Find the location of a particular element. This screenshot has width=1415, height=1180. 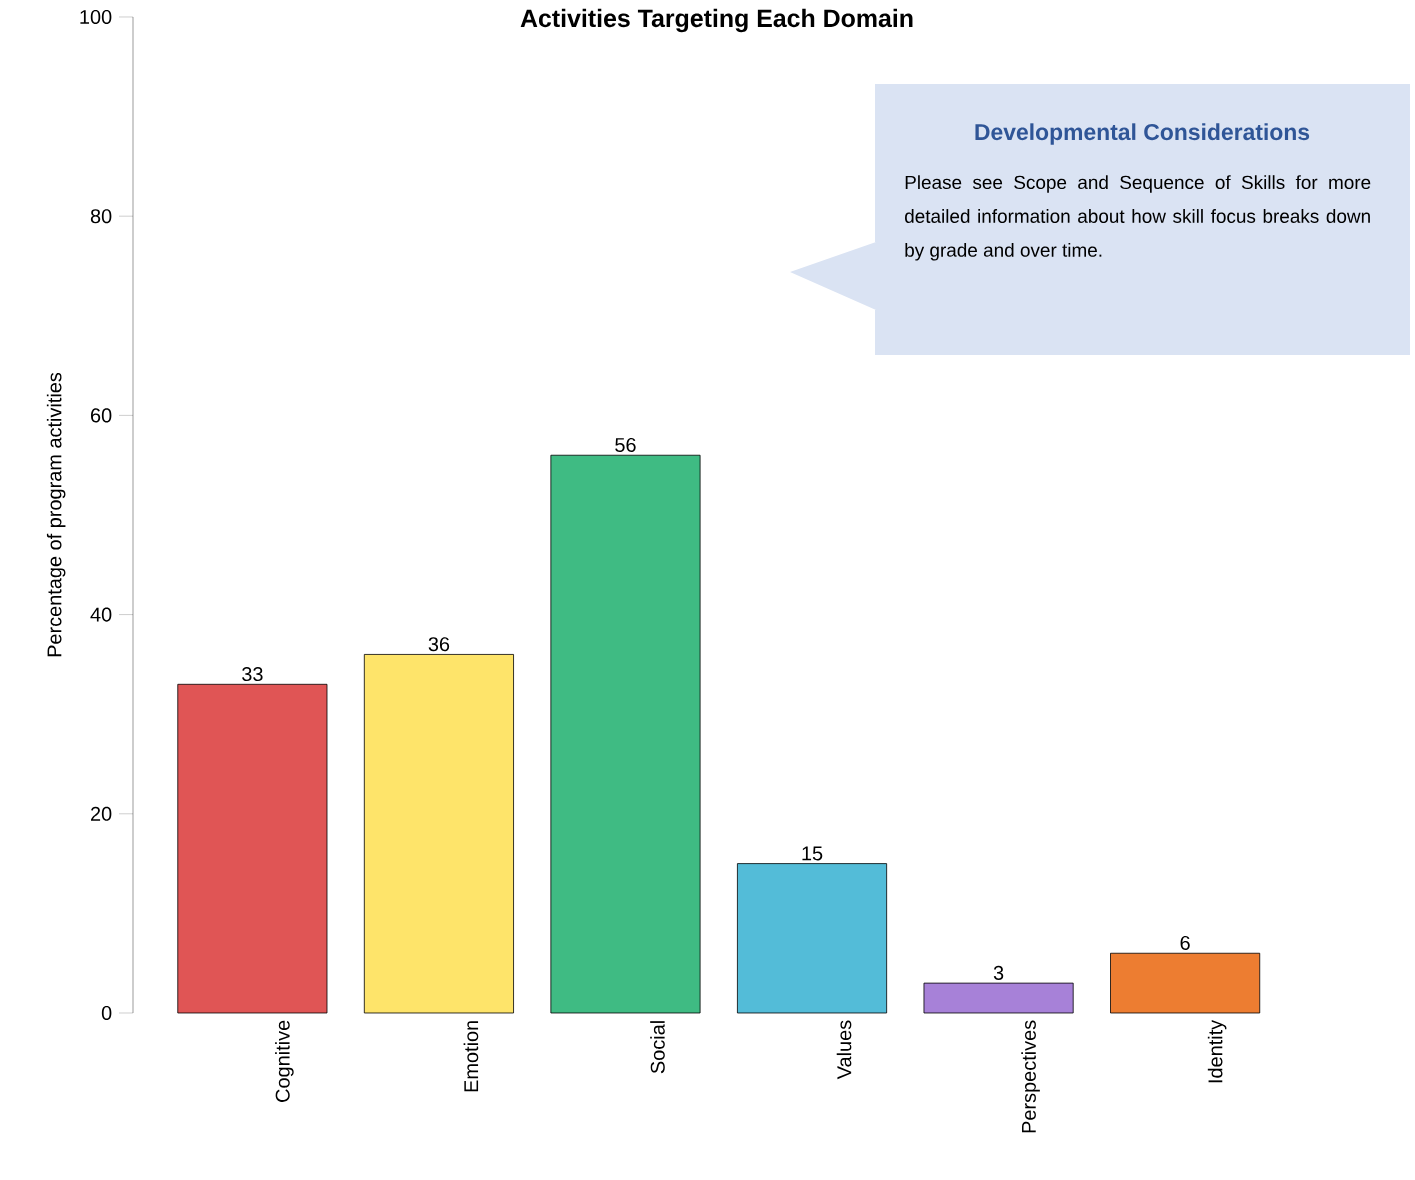

annotation: Please see Scope and Sequence of Skills for more detailed information about how skill focus breaks down by grade and over time. is located at coordinates (1138, 218).